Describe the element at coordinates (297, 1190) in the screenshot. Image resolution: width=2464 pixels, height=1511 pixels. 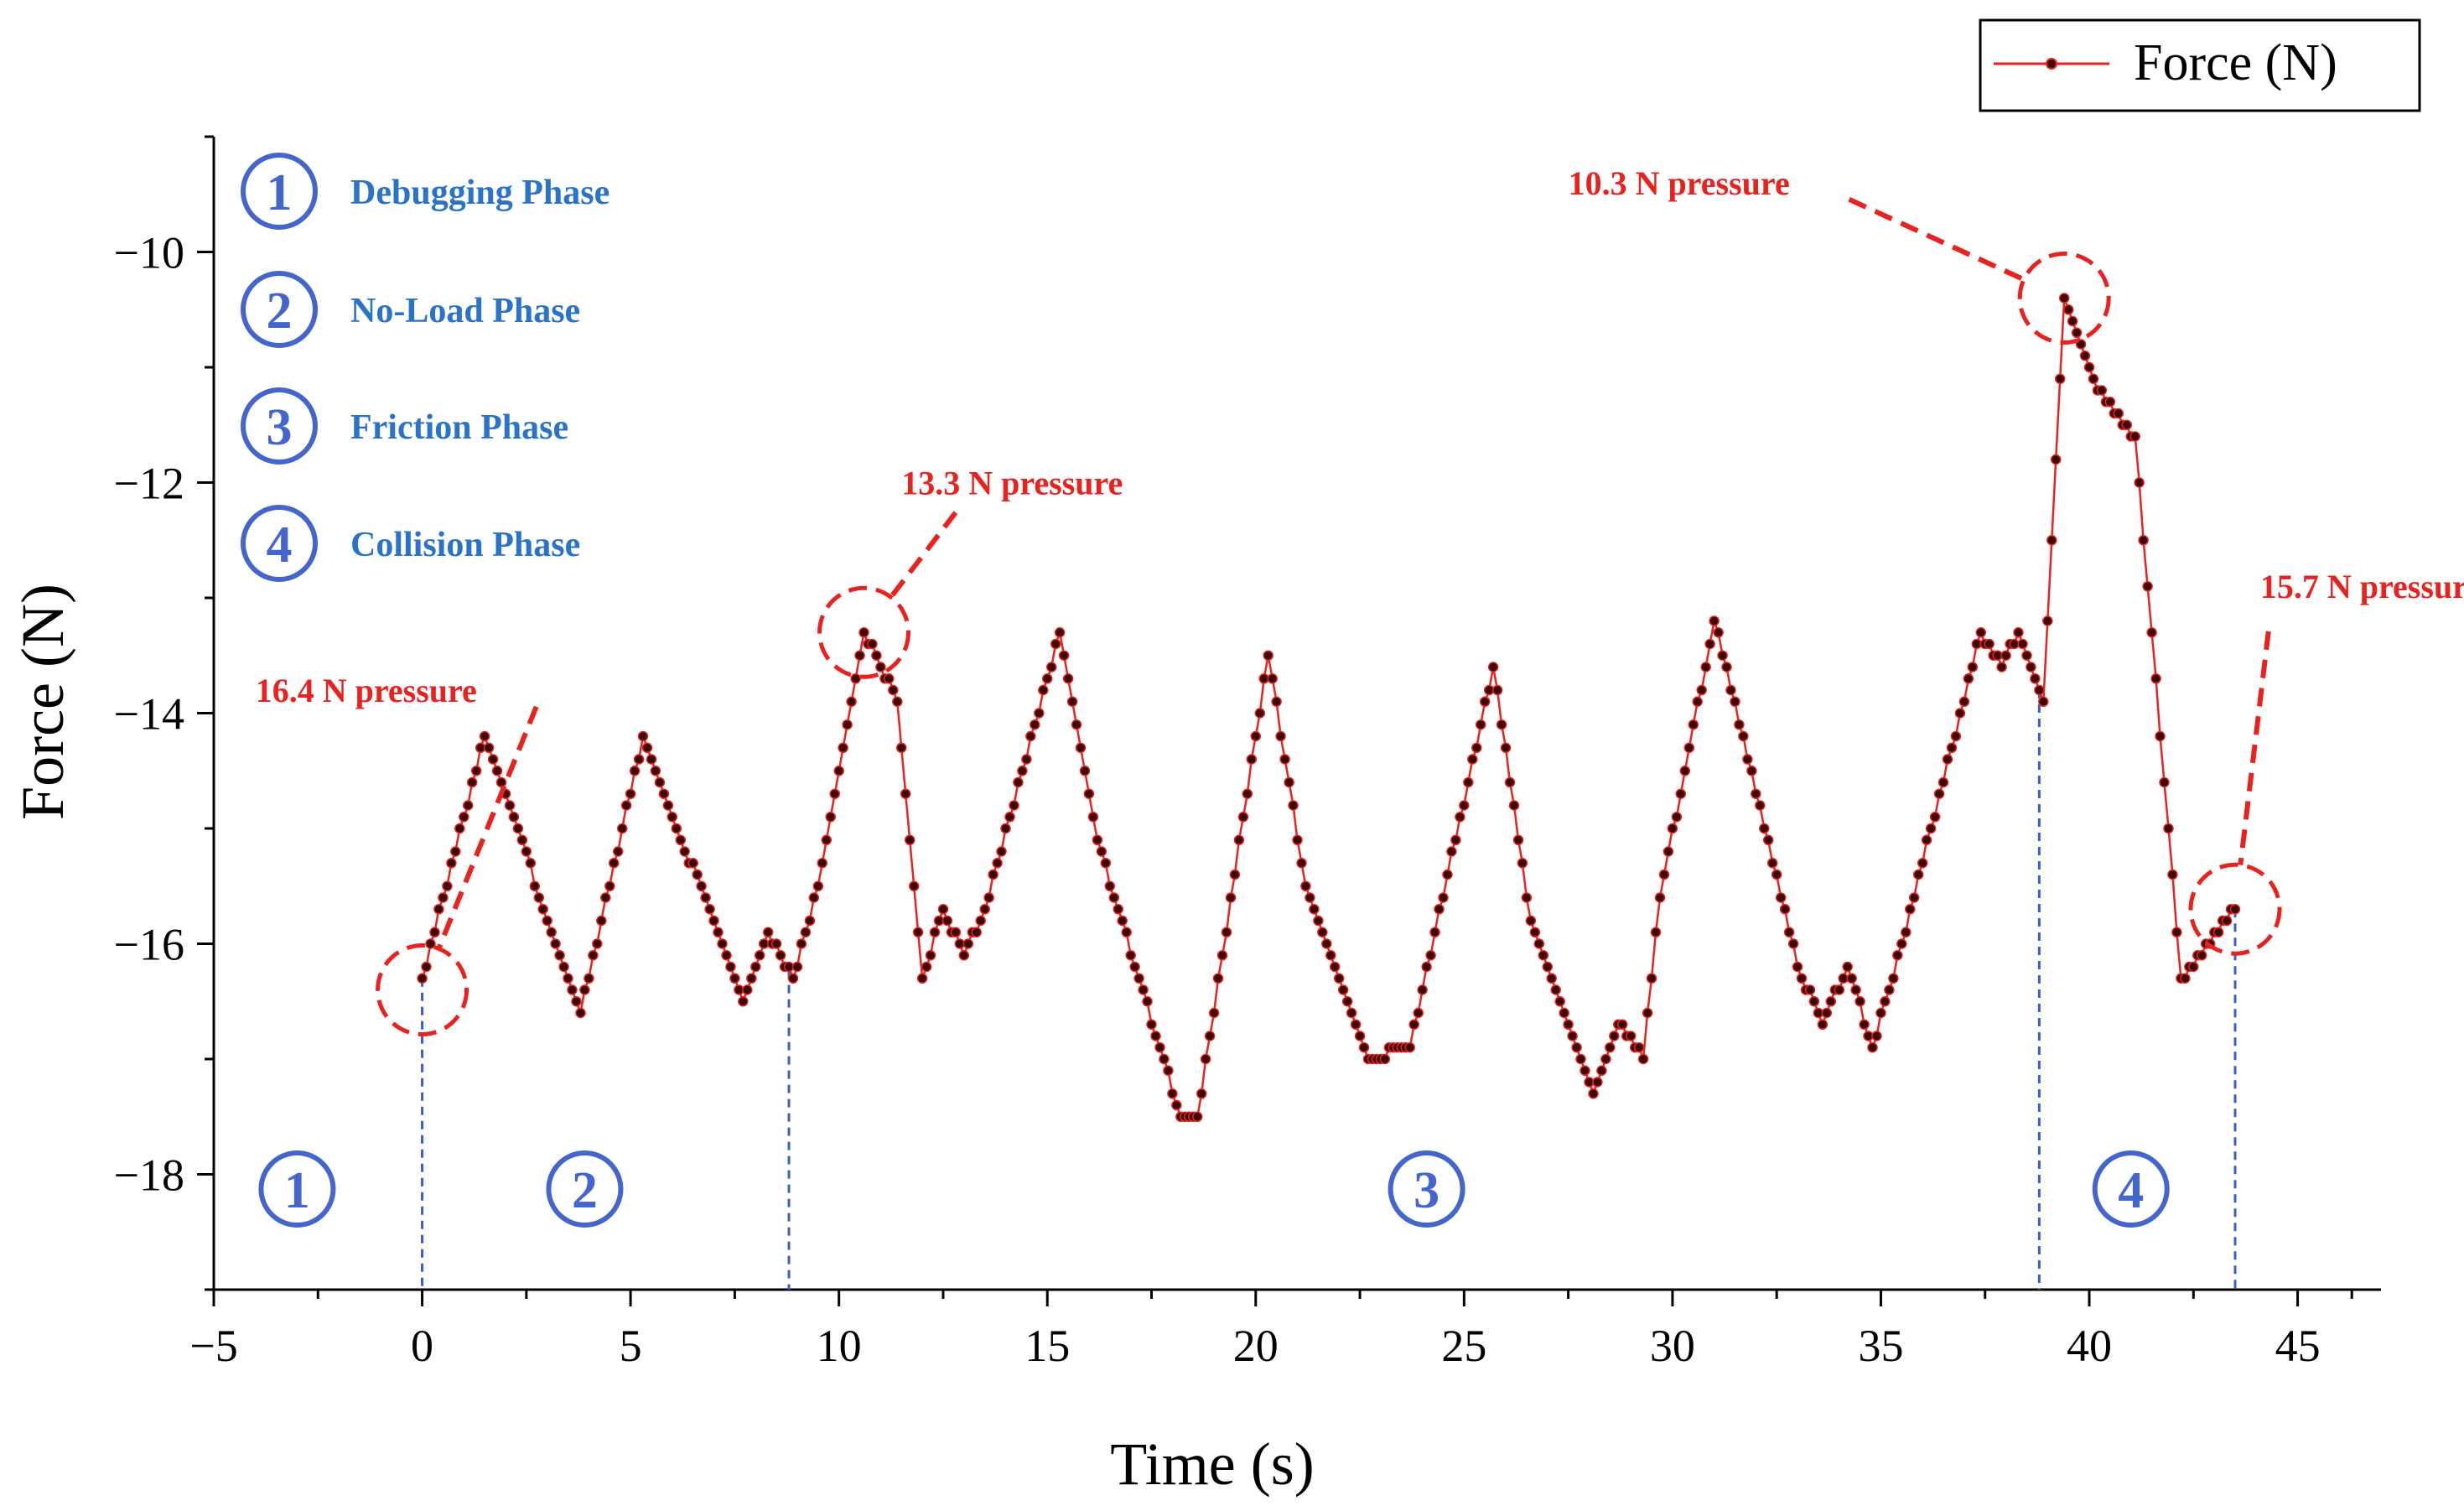
I see `phase-region-number: 1` at that location.